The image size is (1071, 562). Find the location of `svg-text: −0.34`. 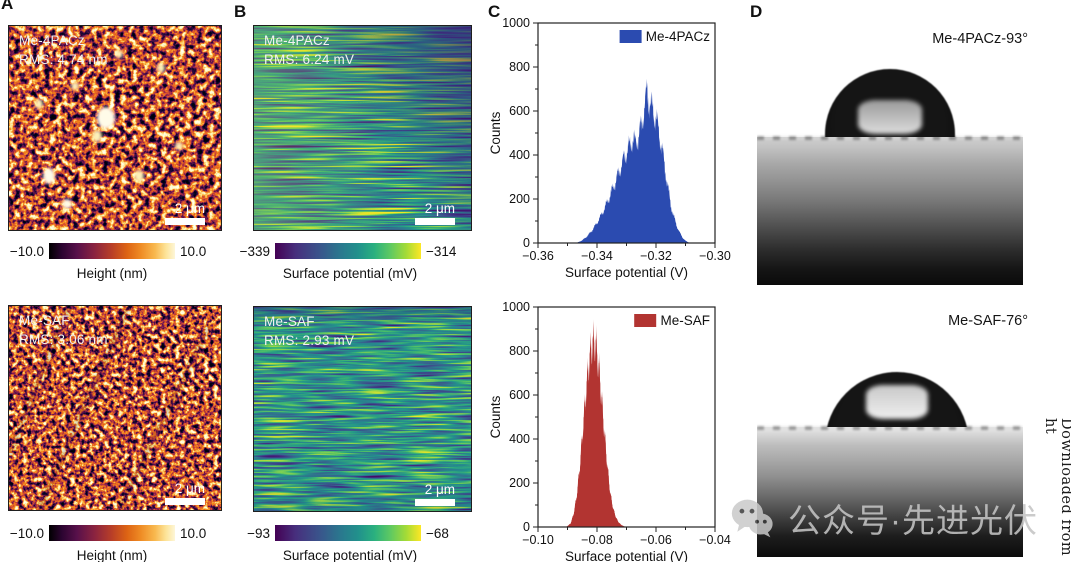

svg-text: −0.34 is located at coordinates (597, 256).